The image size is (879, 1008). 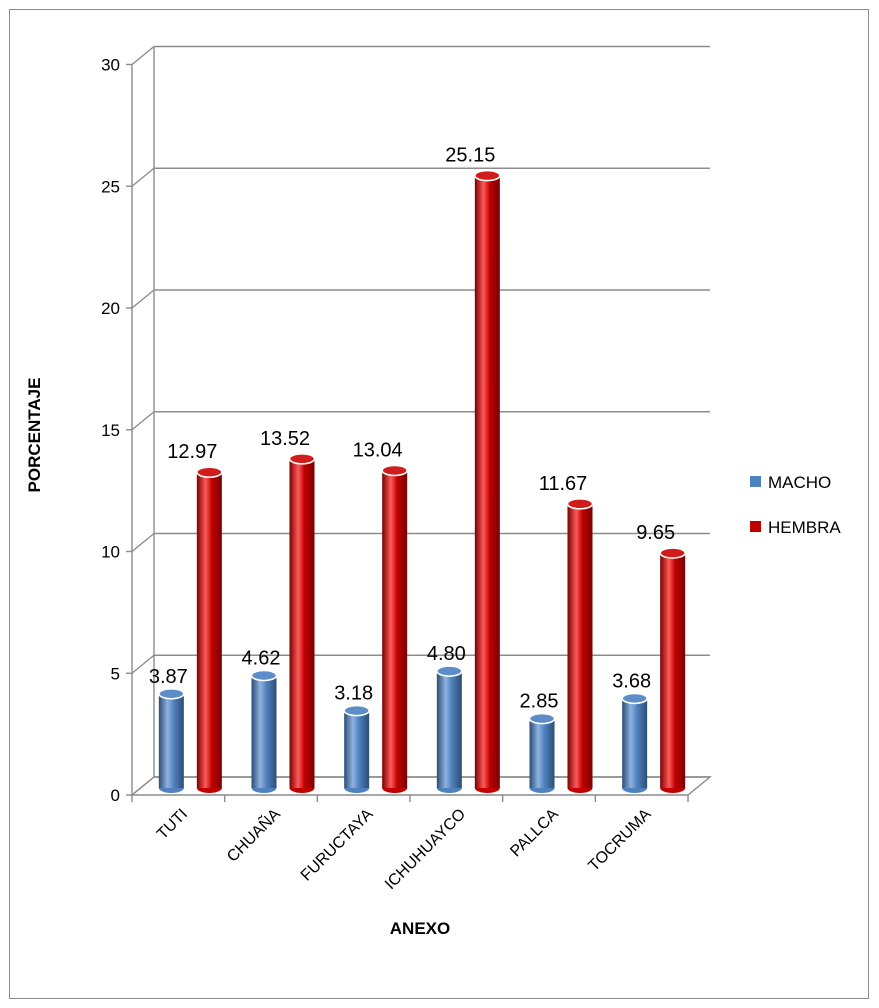 What do you see at coordinates (115, 795) in the screenshot?
I see `y-tick-label: 0` at bounding box center [115, 795].